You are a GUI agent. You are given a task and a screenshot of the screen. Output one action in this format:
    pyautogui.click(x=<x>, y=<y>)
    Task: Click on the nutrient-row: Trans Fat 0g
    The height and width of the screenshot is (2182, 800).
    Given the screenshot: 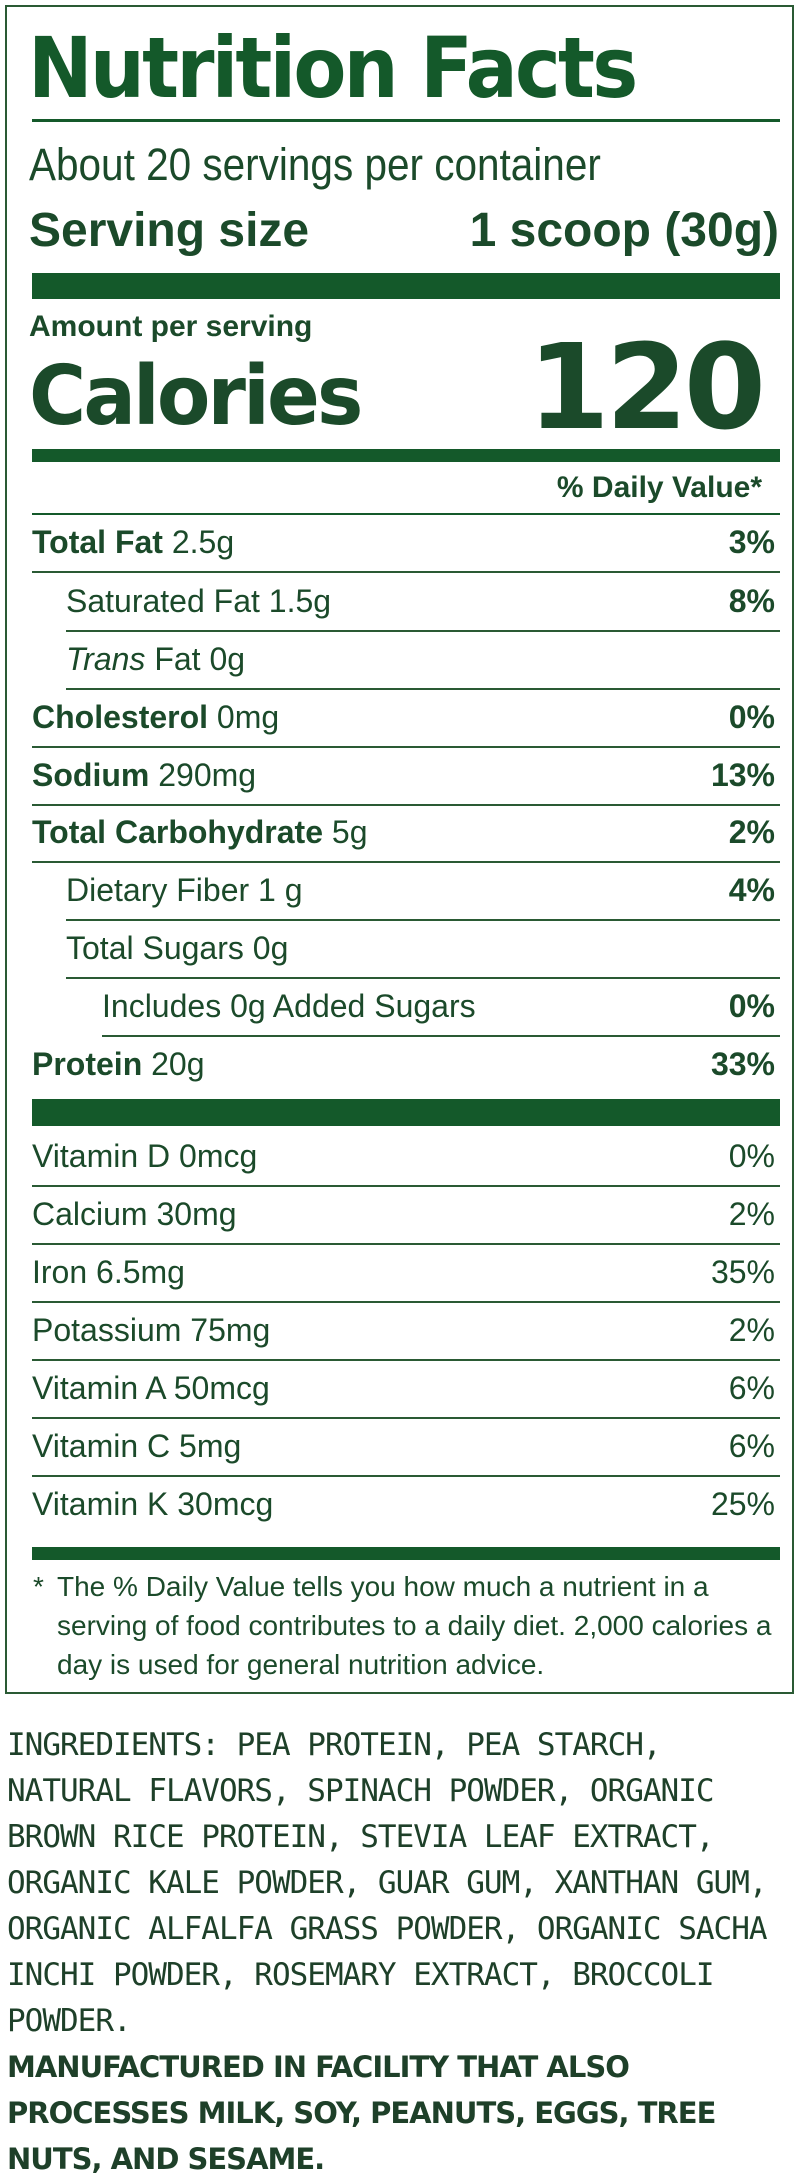 What is the action you would take?
    pyautogui.click(x=406, y=661)
    